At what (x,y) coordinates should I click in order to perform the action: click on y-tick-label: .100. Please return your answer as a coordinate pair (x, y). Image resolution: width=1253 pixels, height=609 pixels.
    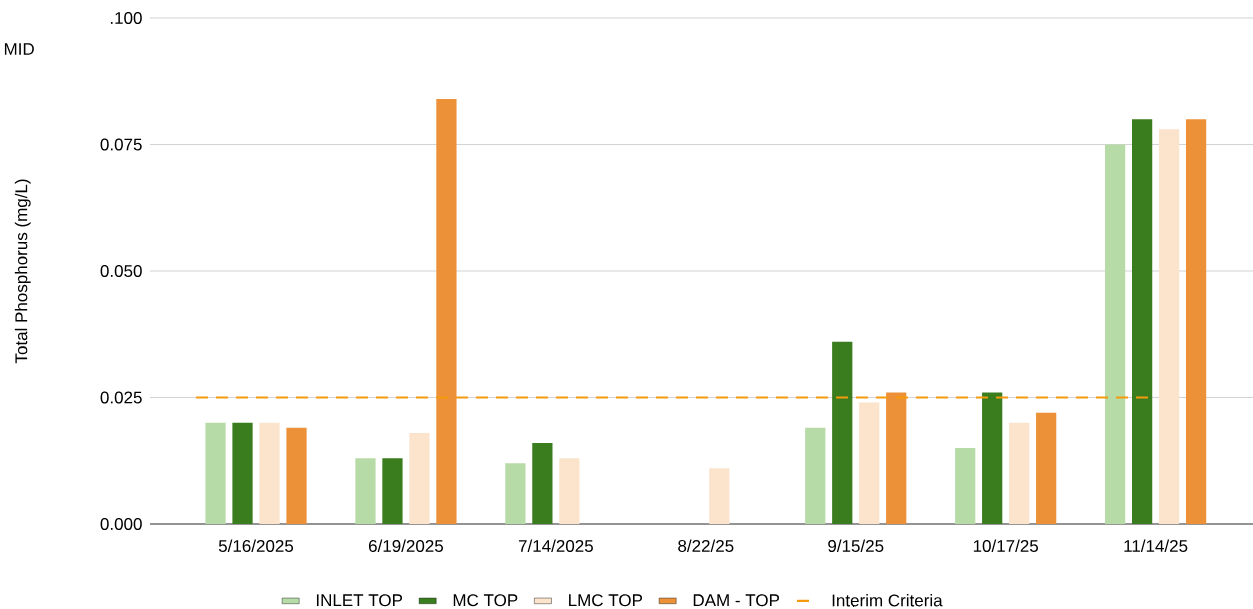
    Looking at the image, I should click on (126, 18).